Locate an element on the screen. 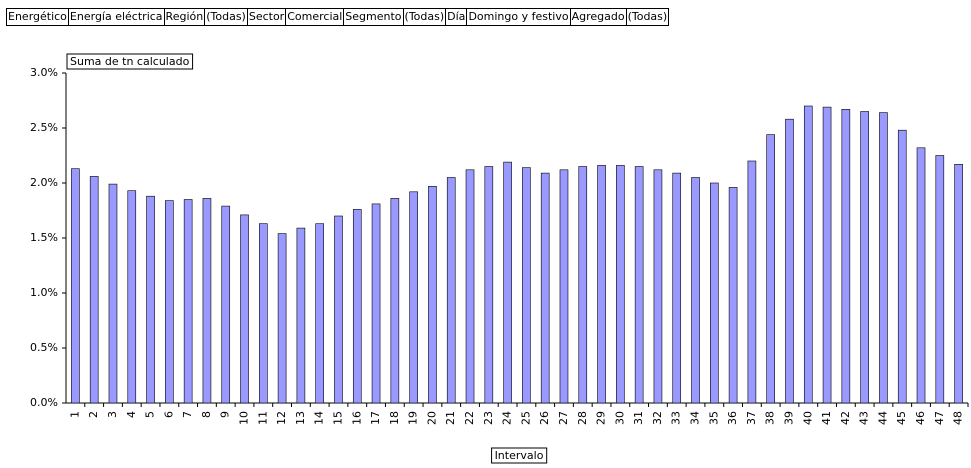 Image resolution: width=971 pixels, height=468 pixels. x-tick-label: 21 is located at coordinates (450, 418).